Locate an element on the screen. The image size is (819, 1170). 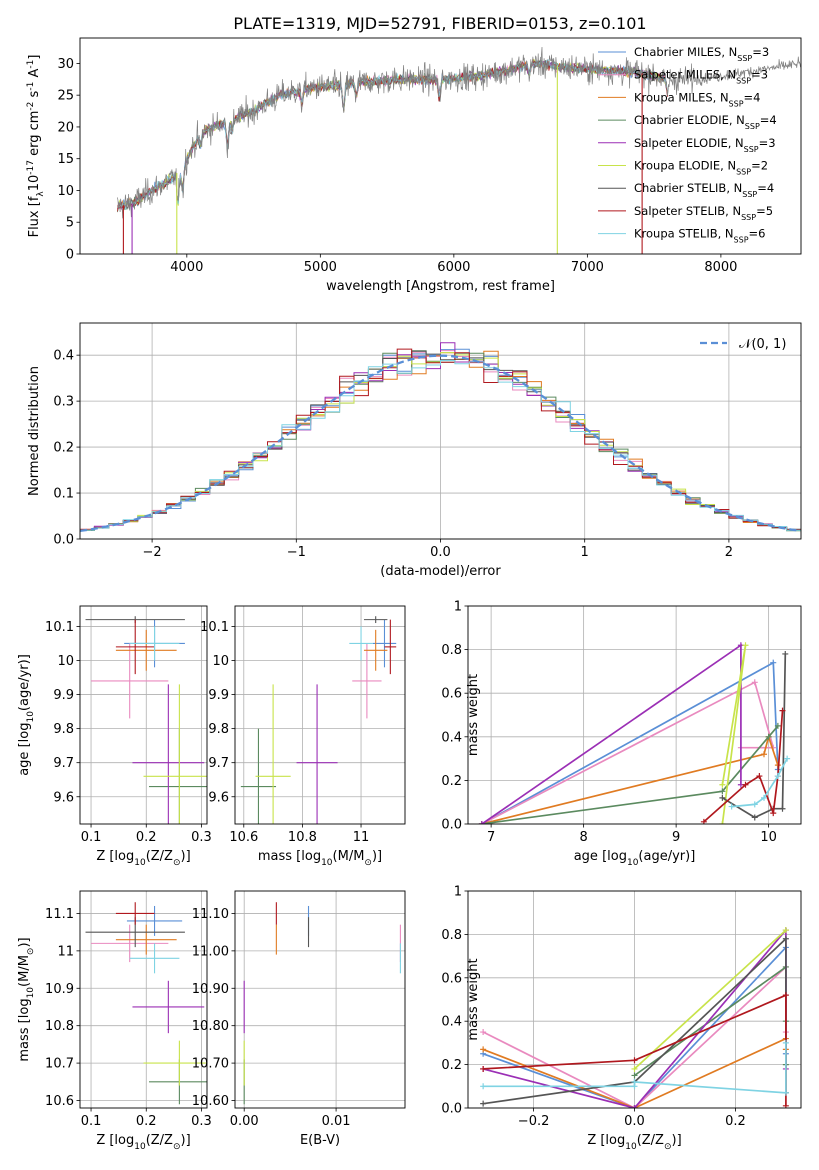
y-axis-label: mass weight is located at coordinates (473, 999).